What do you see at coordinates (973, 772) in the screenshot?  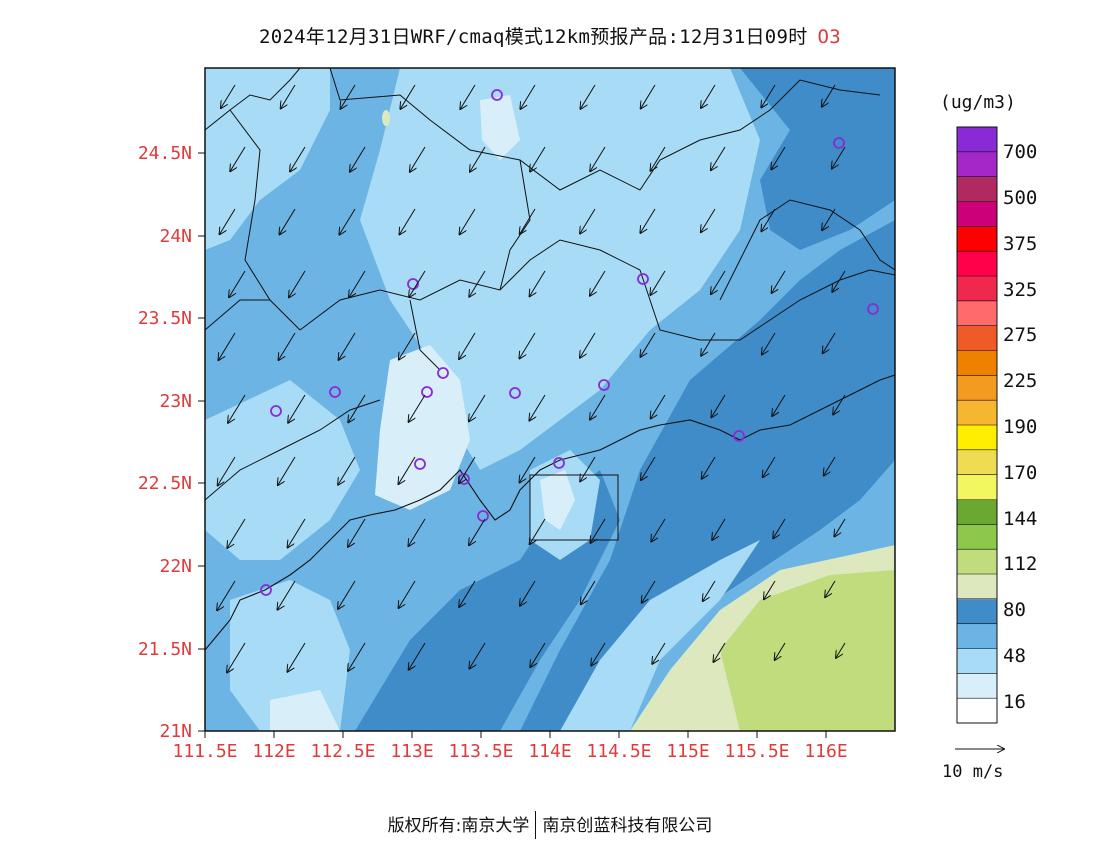 I see `wind-reference-label: 10 m/s` at bounding box center [973, 772].